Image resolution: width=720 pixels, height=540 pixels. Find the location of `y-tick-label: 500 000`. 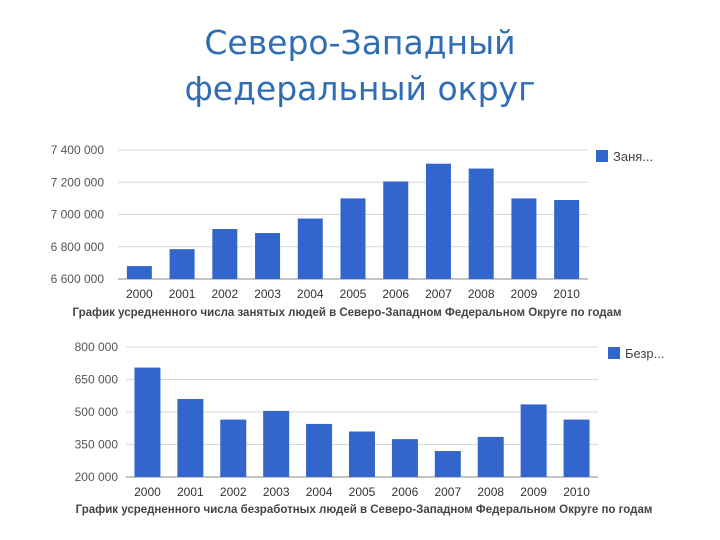

y-tick-label: 500 000 is located at coordinates (97, 412).